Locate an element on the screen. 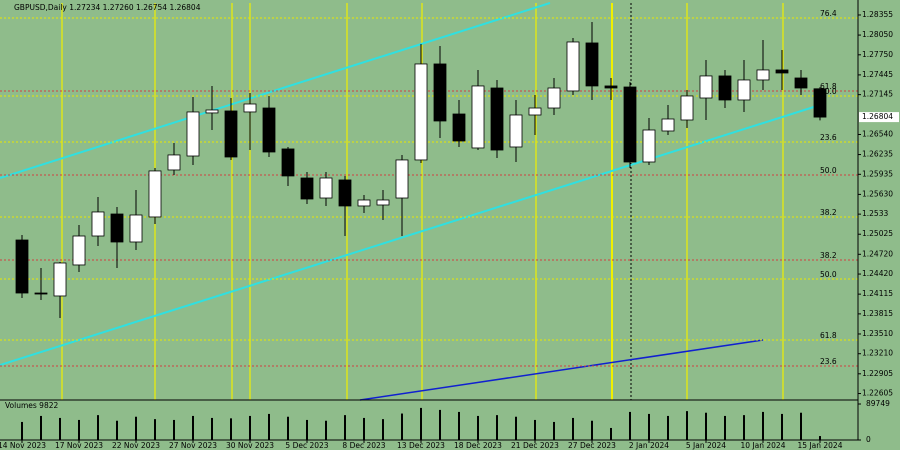 This screenshot has width=900, height=450. y-tick-label: 1.24720 is located at coordinates (877, 253).